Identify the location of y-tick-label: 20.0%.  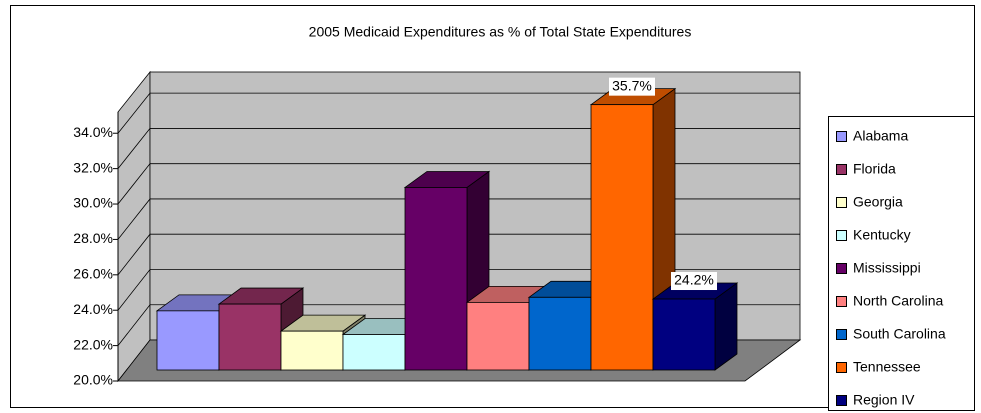
(93, 380).